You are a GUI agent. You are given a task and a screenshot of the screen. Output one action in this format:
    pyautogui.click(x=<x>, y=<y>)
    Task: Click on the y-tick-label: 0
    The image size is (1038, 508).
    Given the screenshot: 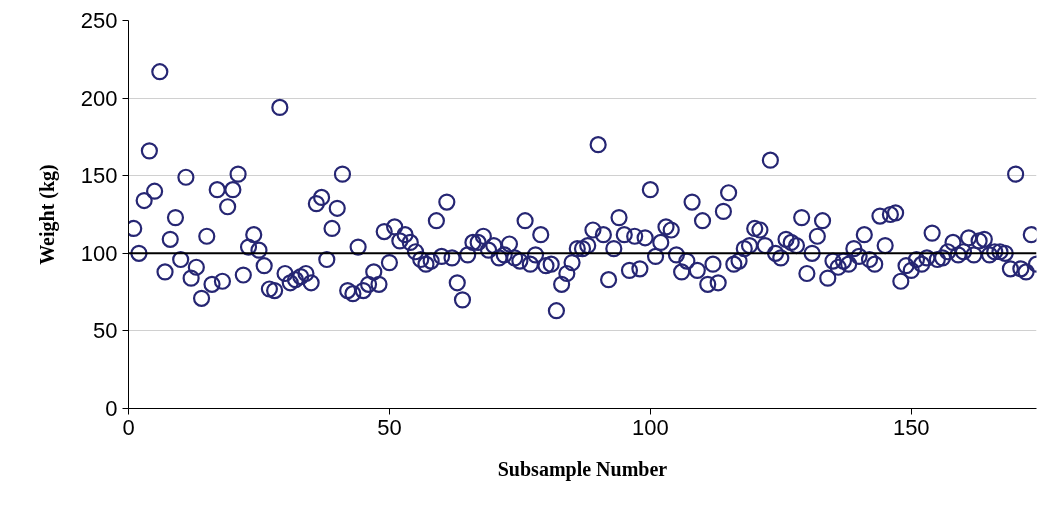 What is the action you would take?
    pyautogui.click(x=111, y=408)
    